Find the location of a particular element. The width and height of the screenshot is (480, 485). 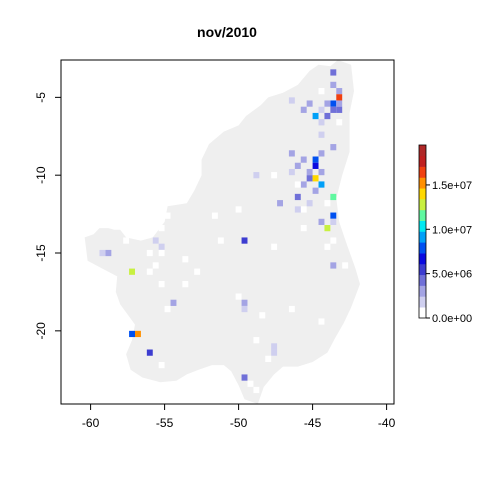

x-tick-label: -40 is located at coordinates (387, 423).